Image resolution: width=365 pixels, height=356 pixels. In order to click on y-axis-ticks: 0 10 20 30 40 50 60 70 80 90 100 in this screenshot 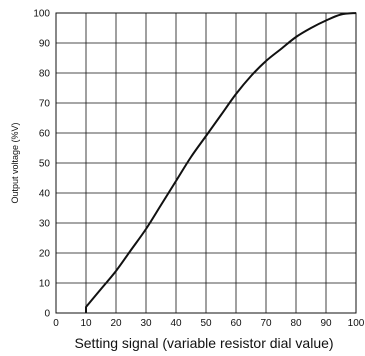, I will do `click(41, 164)`.